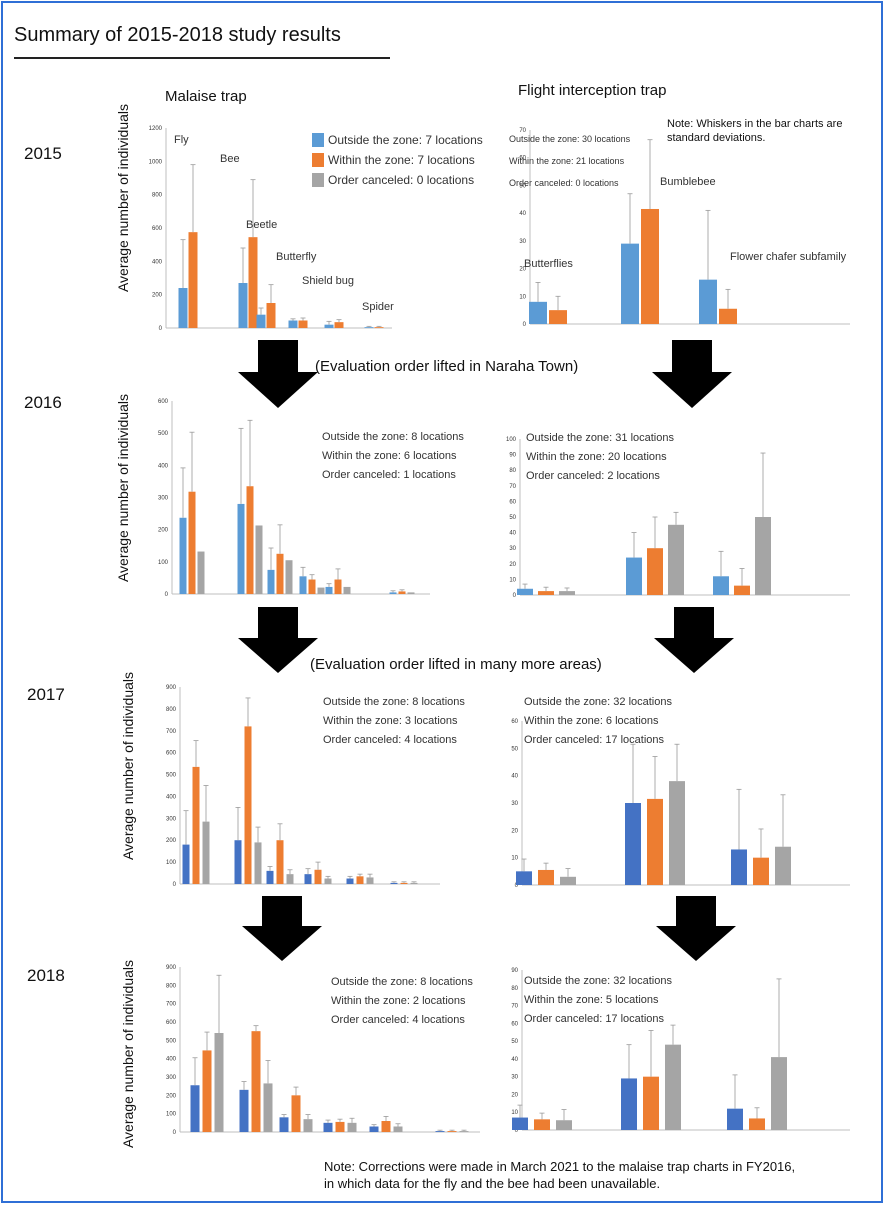  What do you see at coordinates (512, 502) in the screenshot?
I see `y-tick-label: 60` at bounding box center [512, 502].